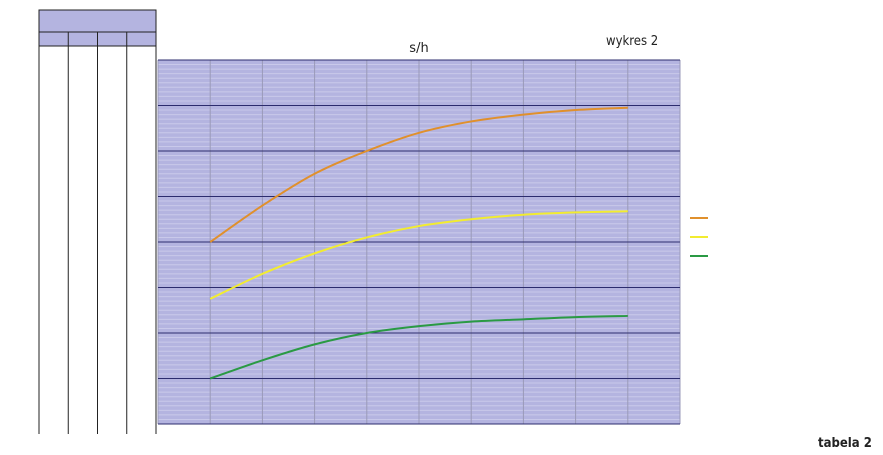 The height and width of the screenshot is (455, 883). I want to click on x-axis-label: s/h, so click(418, 48).